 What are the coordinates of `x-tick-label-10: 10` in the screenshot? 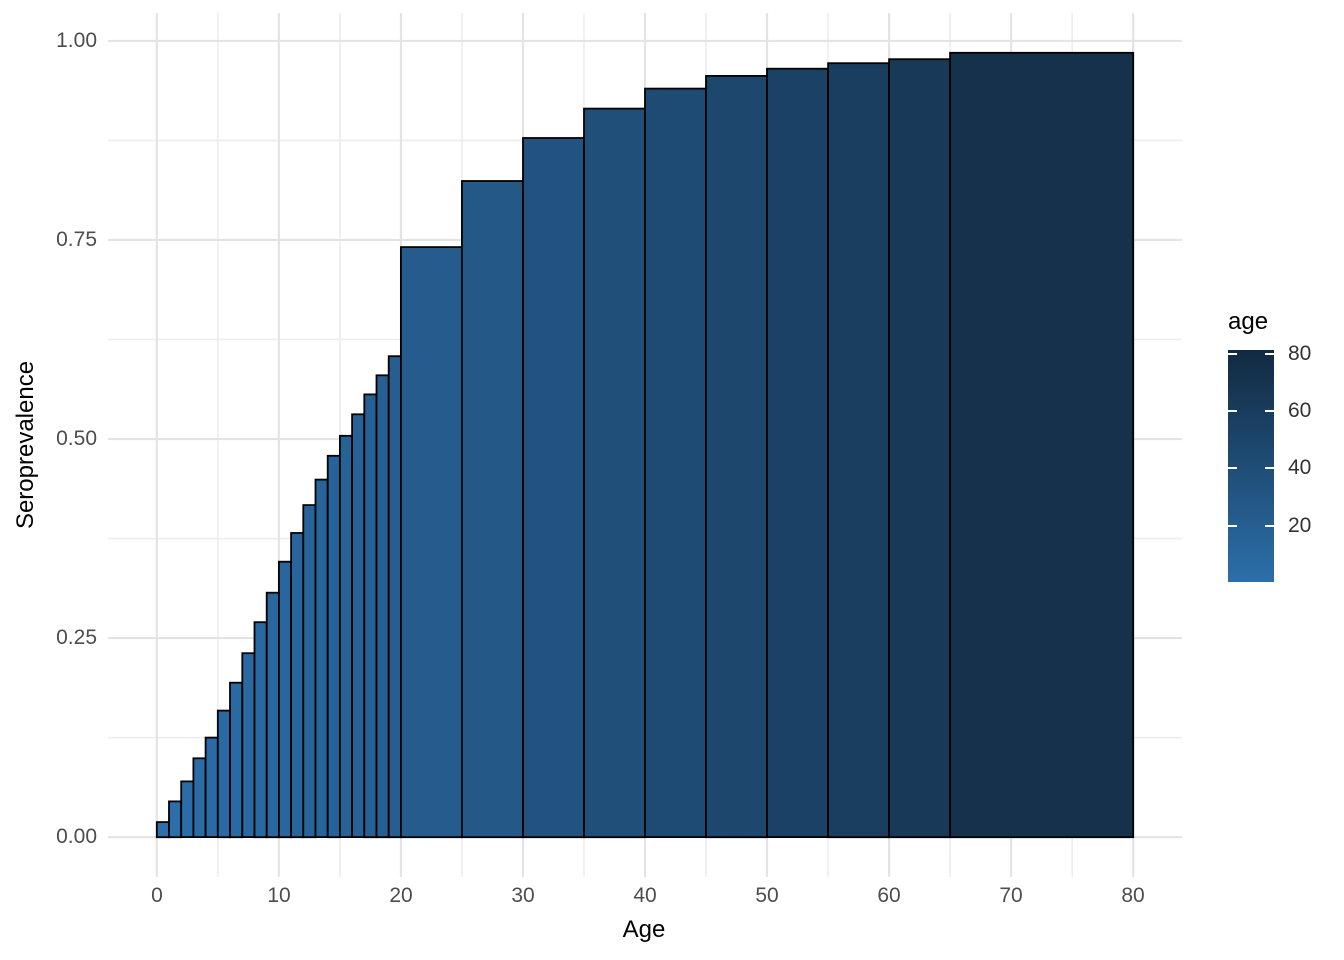 It's located at (279, 895).